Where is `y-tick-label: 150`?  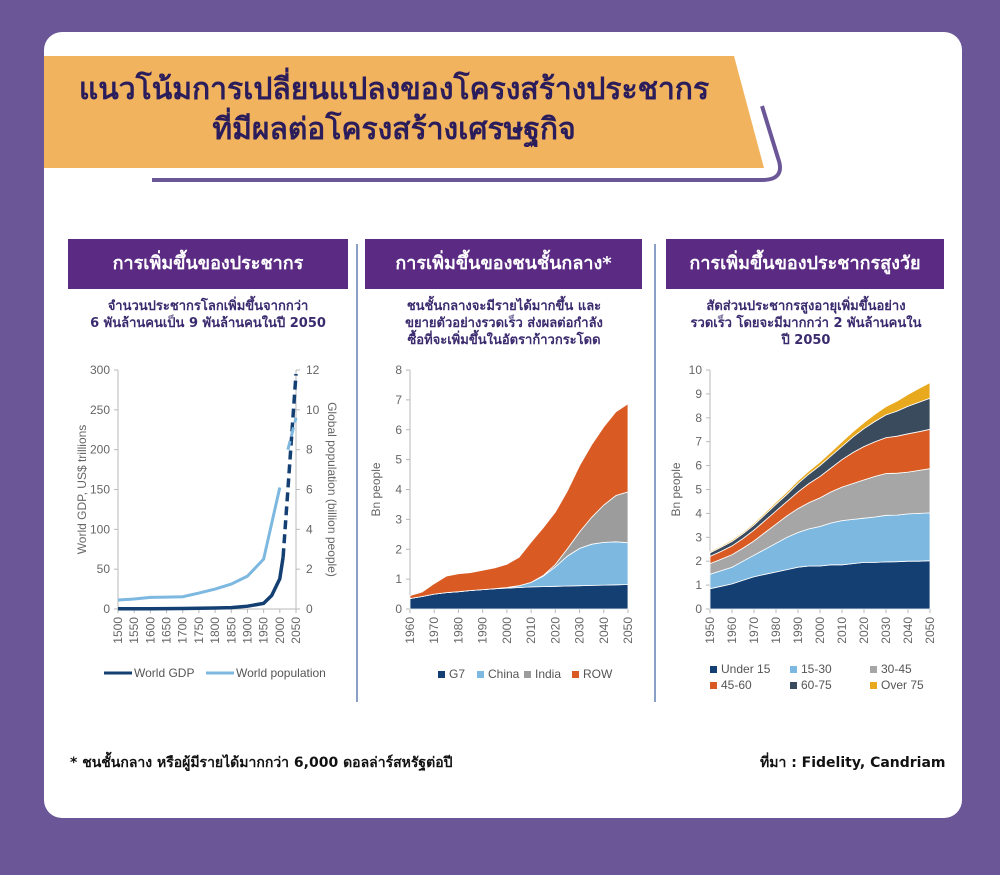
y-tick-label: 150 is located at coordinates (100, 490).